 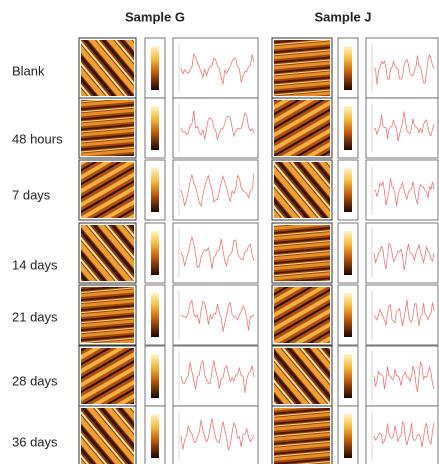 I want to click on row: Blank, so click(x=225, y=68).